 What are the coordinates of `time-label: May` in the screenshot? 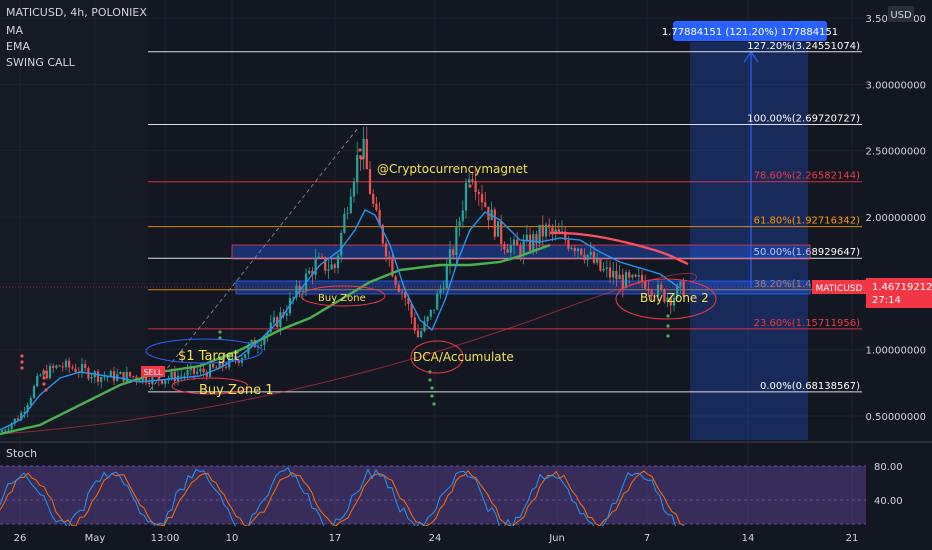 It's located at (95, 538).